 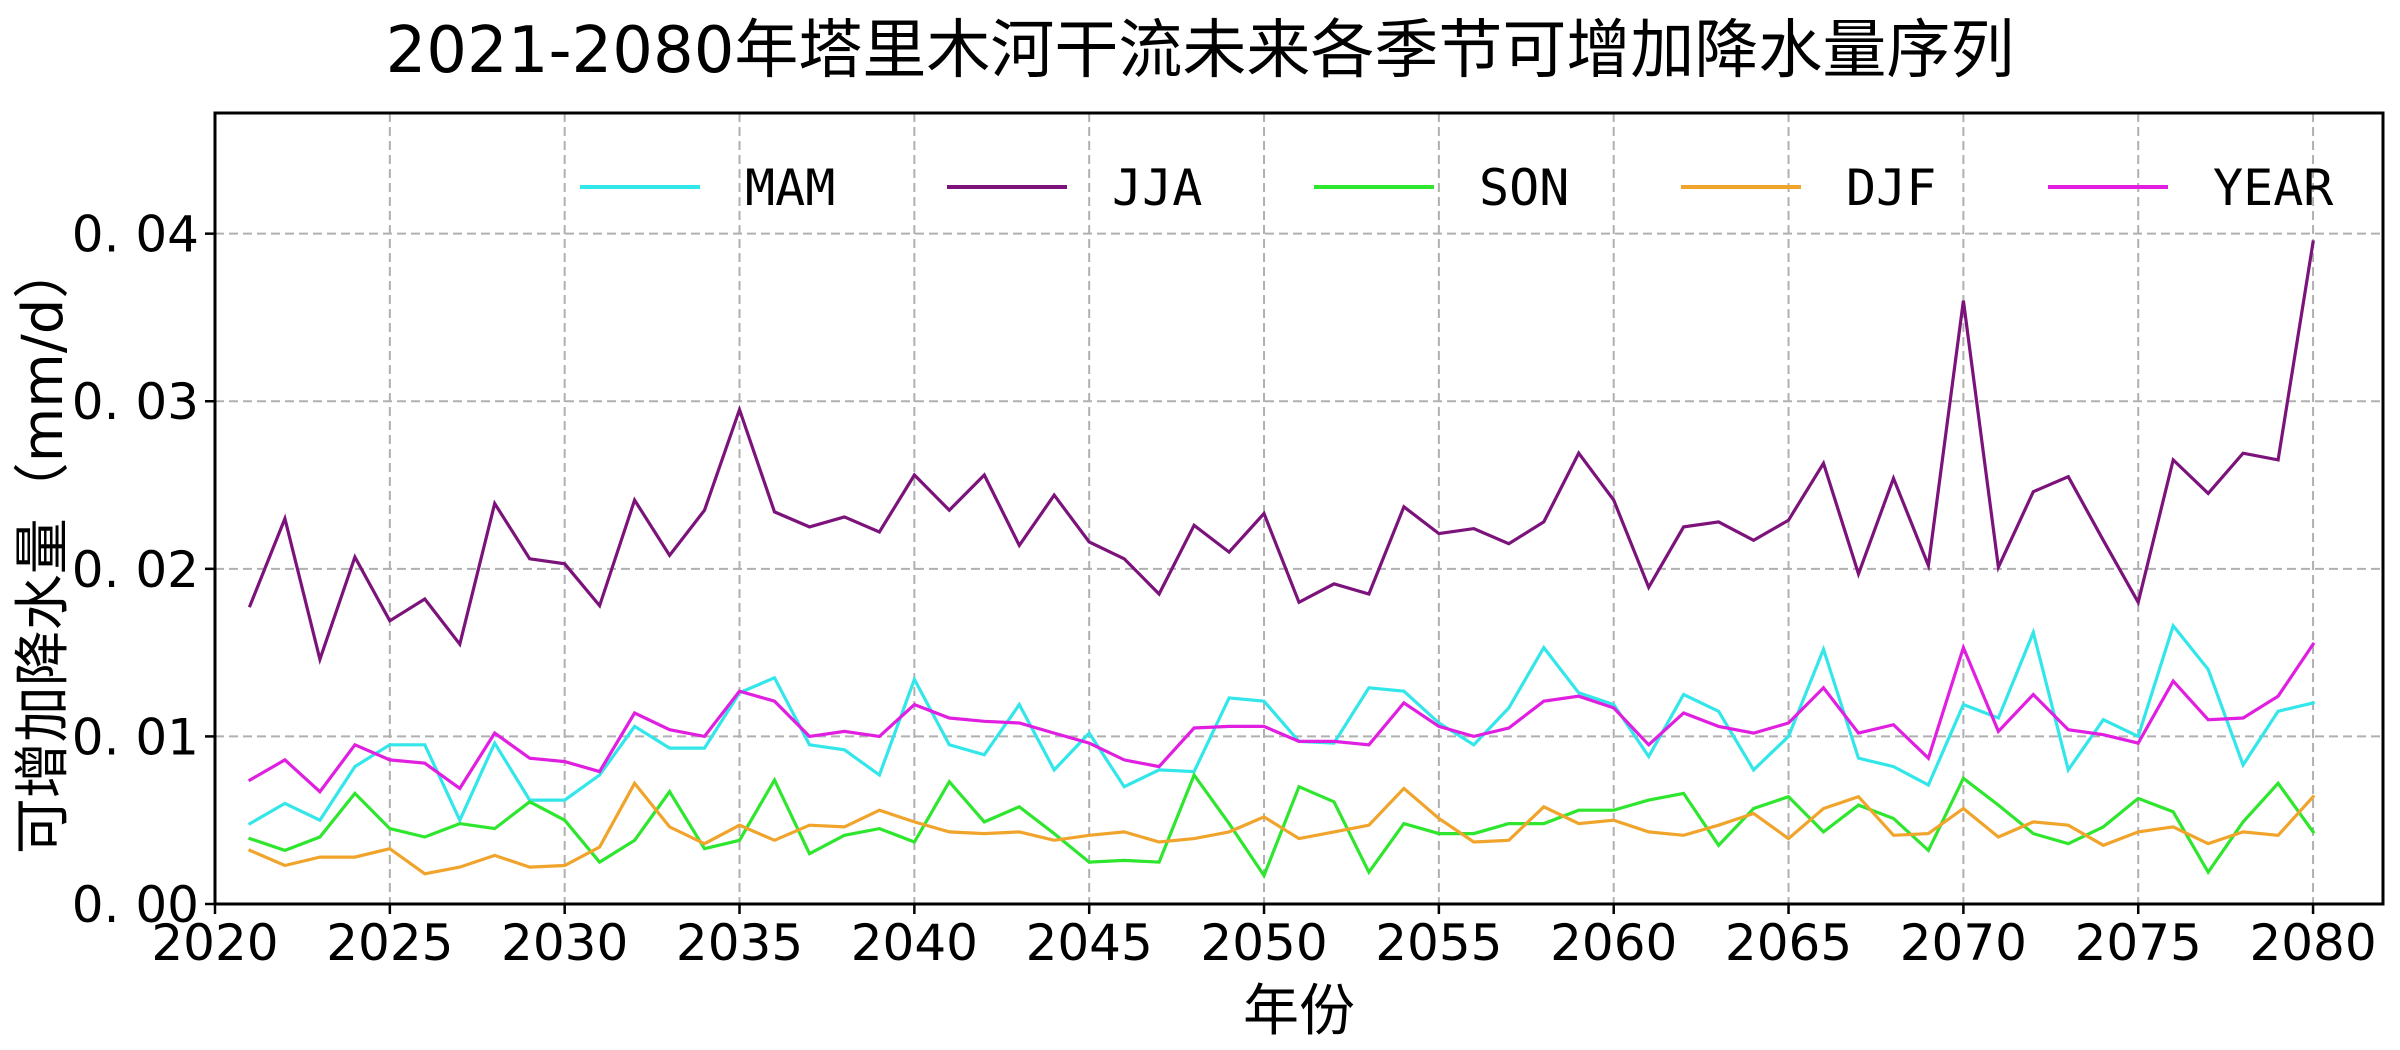 I want to click on y-tick-label: 0. 02, so click(x=135, y=570).